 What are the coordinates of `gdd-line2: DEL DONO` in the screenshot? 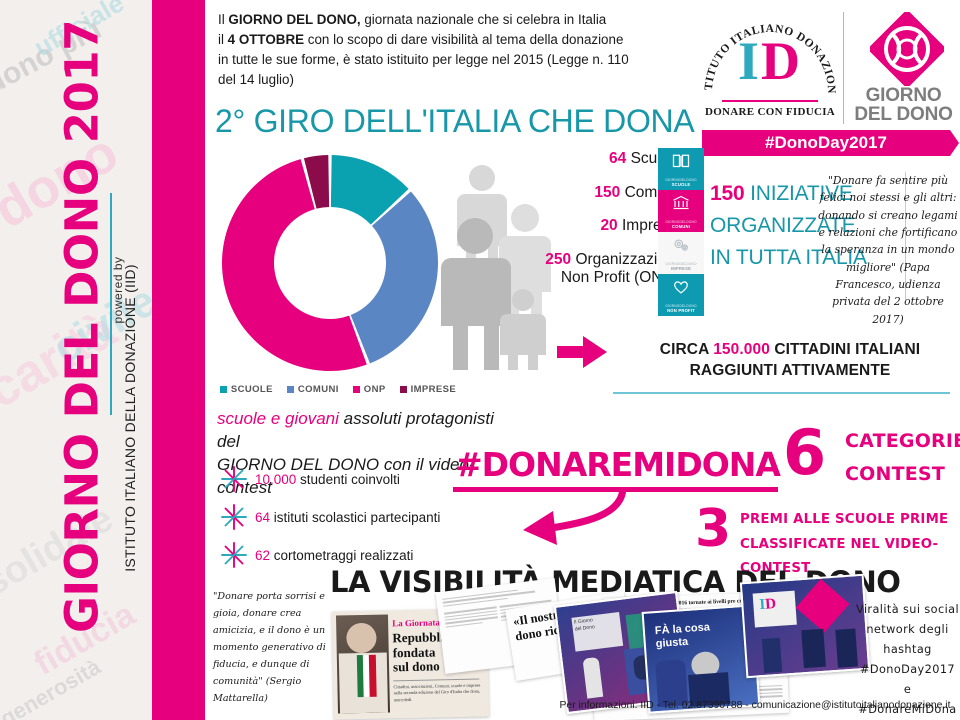 It's located at (903, 115).